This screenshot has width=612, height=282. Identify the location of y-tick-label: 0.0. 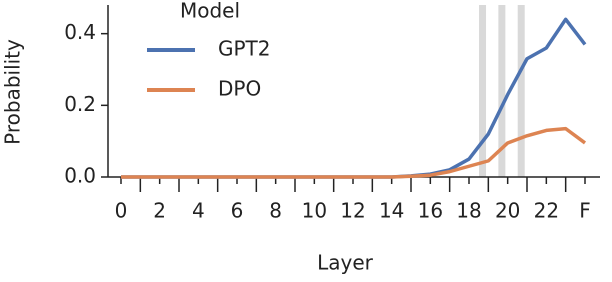
(80, 176).